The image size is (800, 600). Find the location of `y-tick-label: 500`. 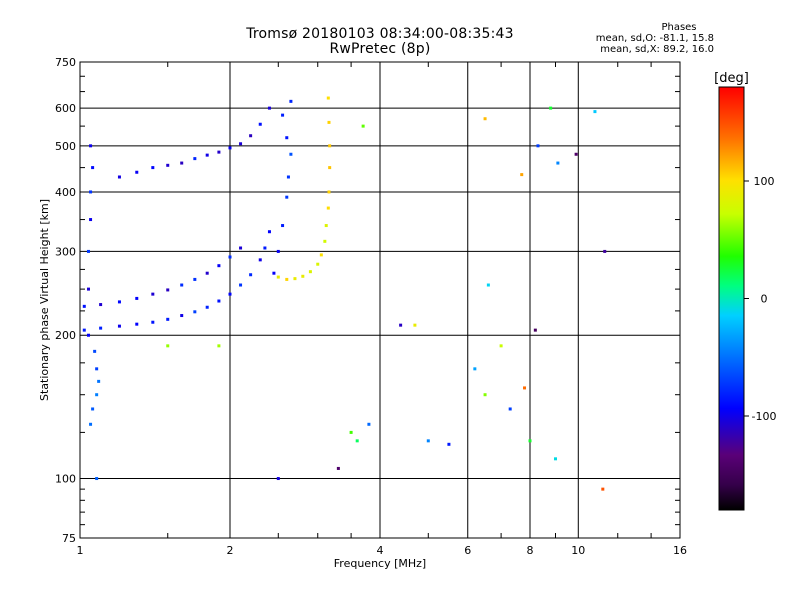

y-tick-label: 500 is located at coordinates (65, 146).